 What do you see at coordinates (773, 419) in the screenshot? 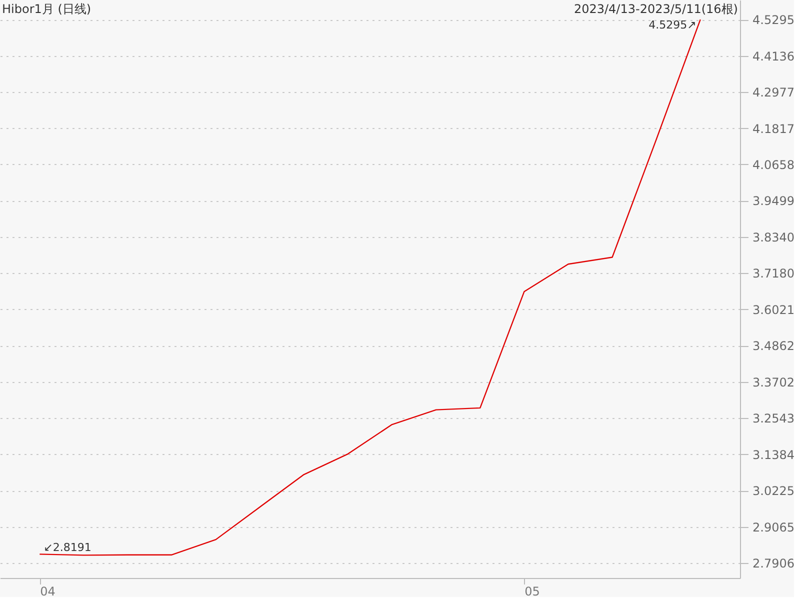
I see `y-tick-label: 3.2543` at bounding box center [773, 419].